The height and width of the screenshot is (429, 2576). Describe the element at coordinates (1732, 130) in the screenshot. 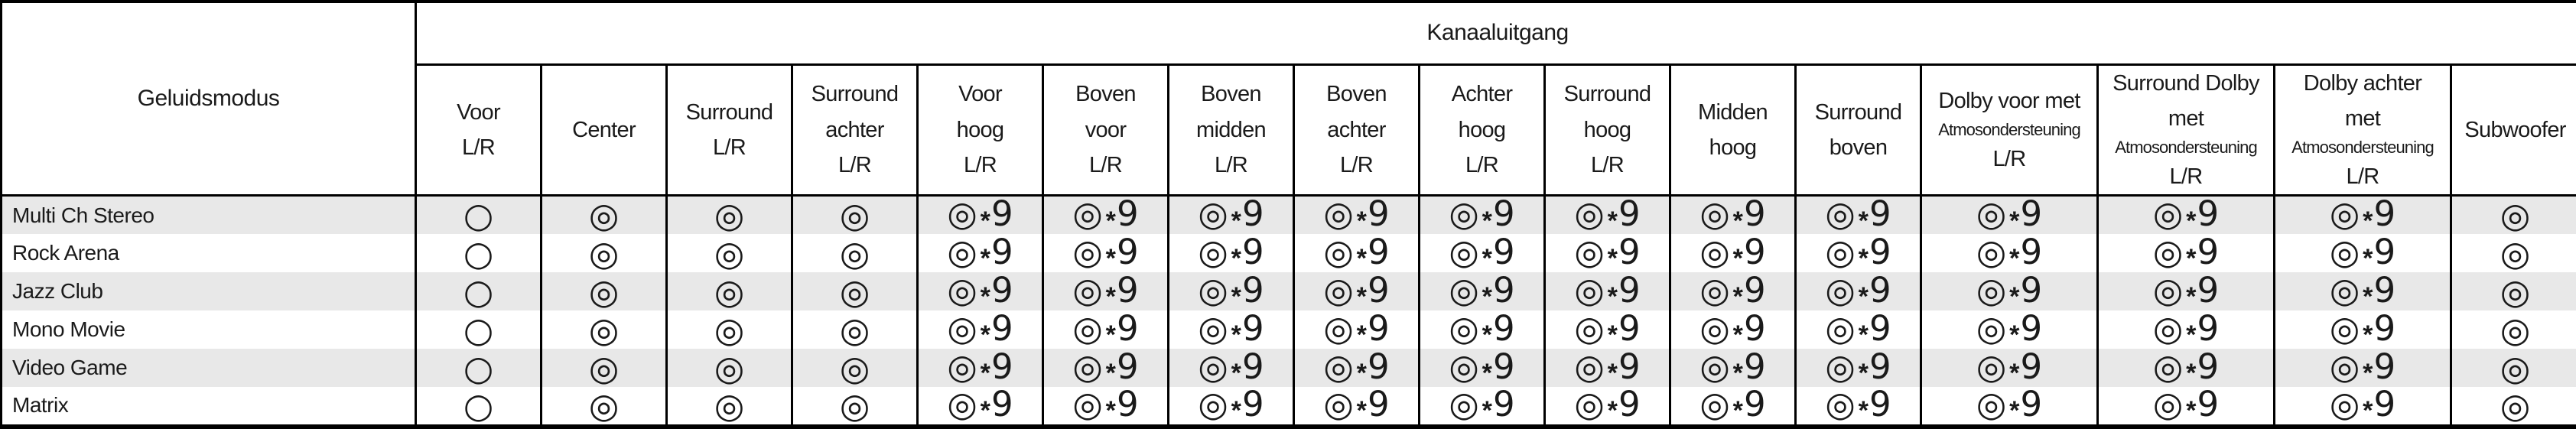

I see `column-header-text: Midden hoog` at that location.